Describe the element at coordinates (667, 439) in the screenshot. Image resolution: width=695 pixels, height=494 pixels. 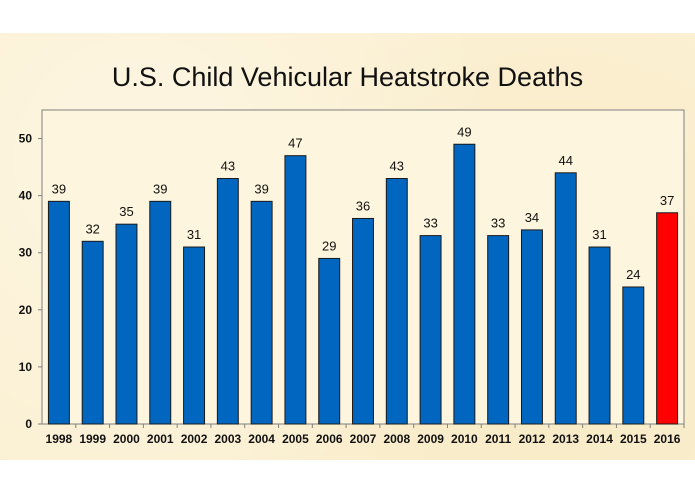
I see `x-tick-label-2016: 2016` at that location.